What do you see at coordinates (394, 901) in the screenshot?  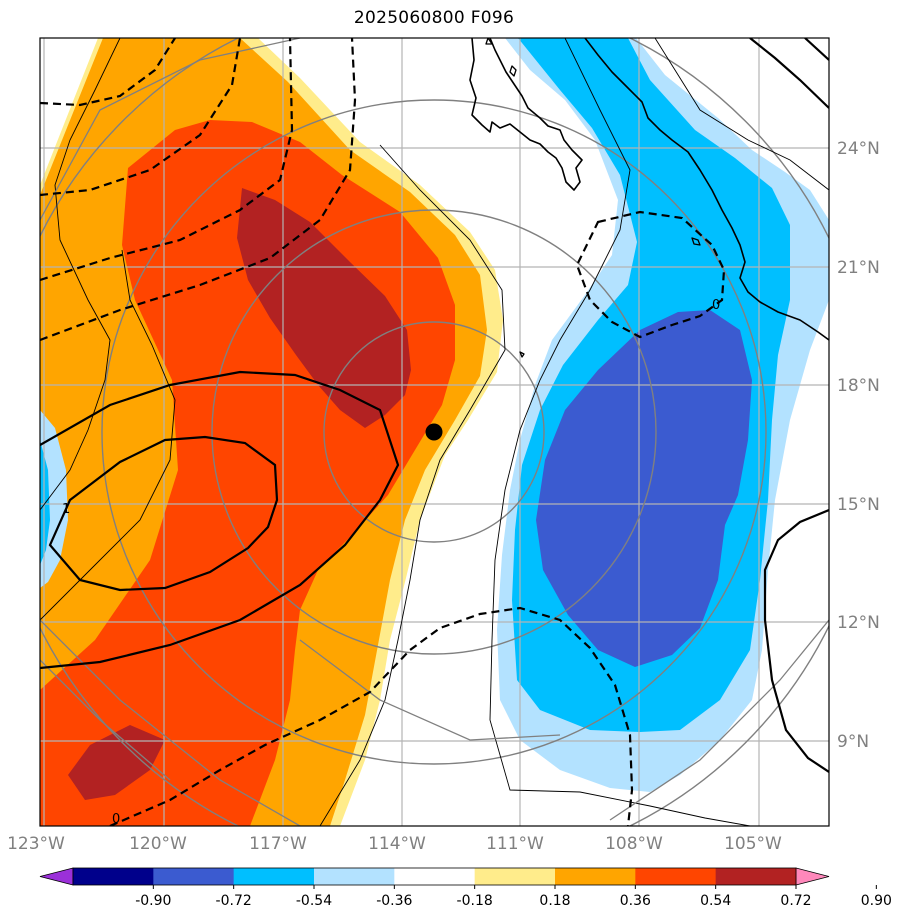 I see `colorbar-tick-label: -0.36` at bounding box center [394, 901].